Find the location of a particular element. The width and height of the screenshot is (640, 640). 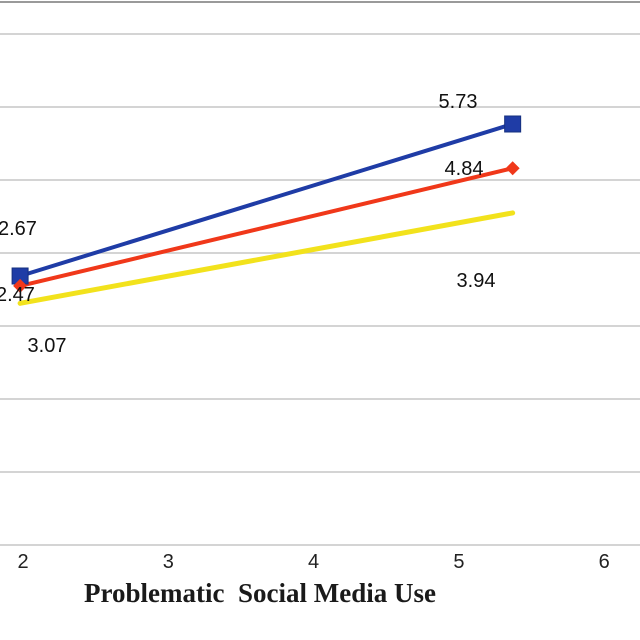

data-label-0-0: 2.67 is located at coordinates (18, 229).